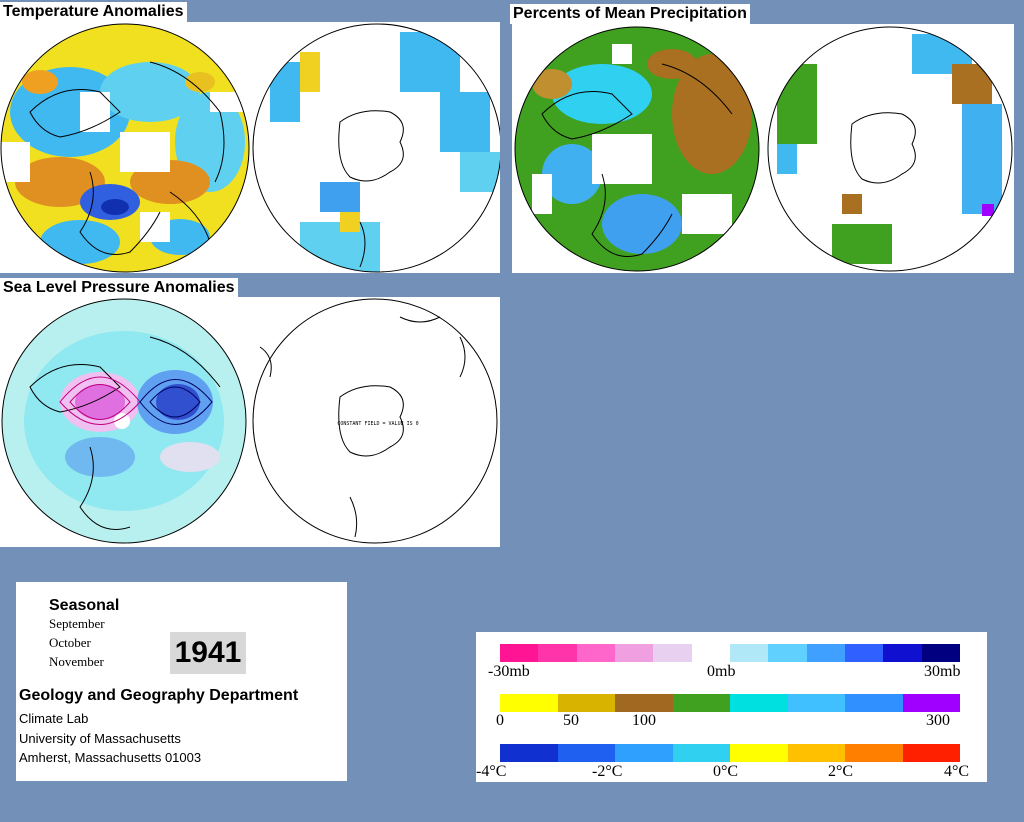 The height and width of the screenshot is (822, 1024). I want to click on temperature-maps, so click(250, 148).